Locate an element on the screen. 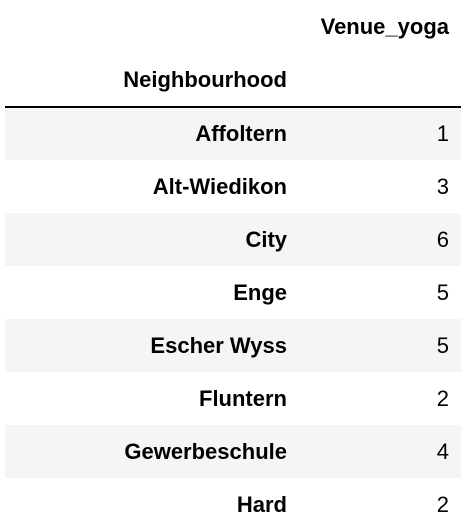  index-name-header: Neighbourhood is located at coordinates (152, 80).